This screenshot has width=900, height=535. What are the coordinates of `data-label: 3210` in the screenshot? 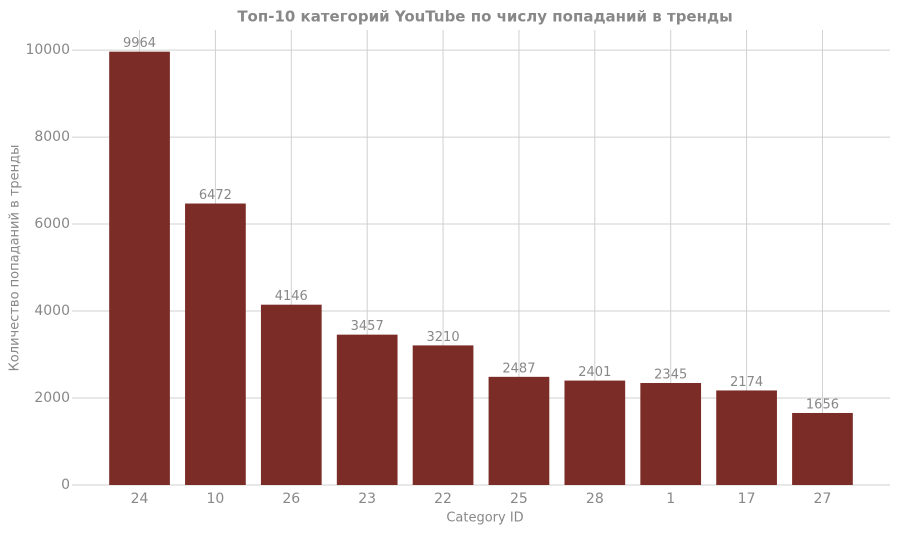 It's located at (443, 337).